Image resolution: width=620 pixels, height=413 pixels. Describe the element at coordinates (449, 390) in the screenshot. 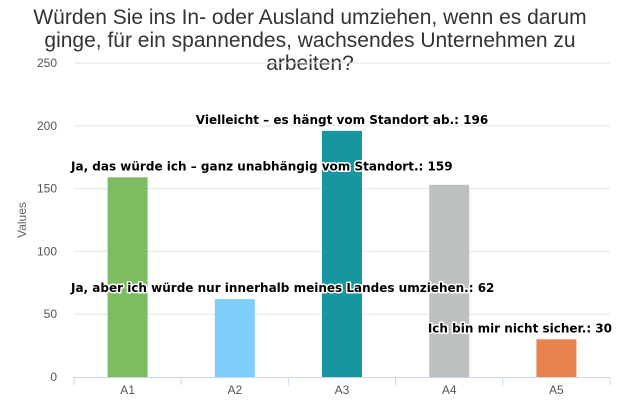

I see `x-tick-label: A4` at that location.